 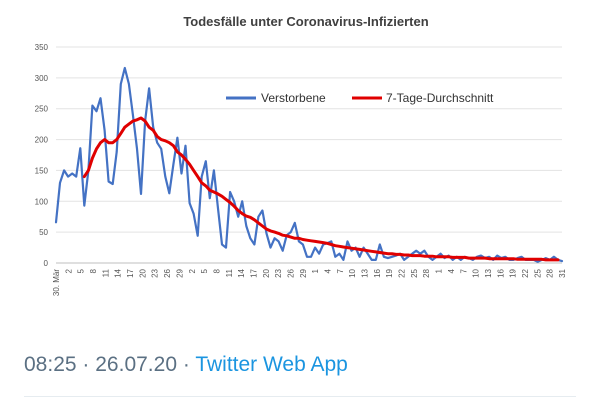 What do you see at coordinates (300, 396) in the screenshot?
I see `divider` at bounding box center [300, 396].